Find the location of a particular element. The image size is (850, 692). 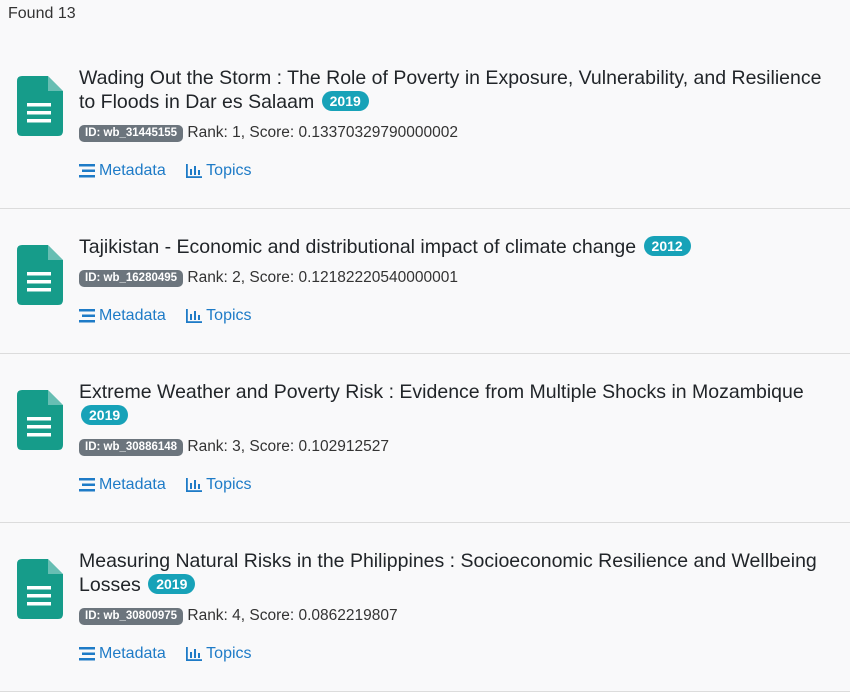

id-badge: ID: wb_31445155 is located at coordinates (131, 133).